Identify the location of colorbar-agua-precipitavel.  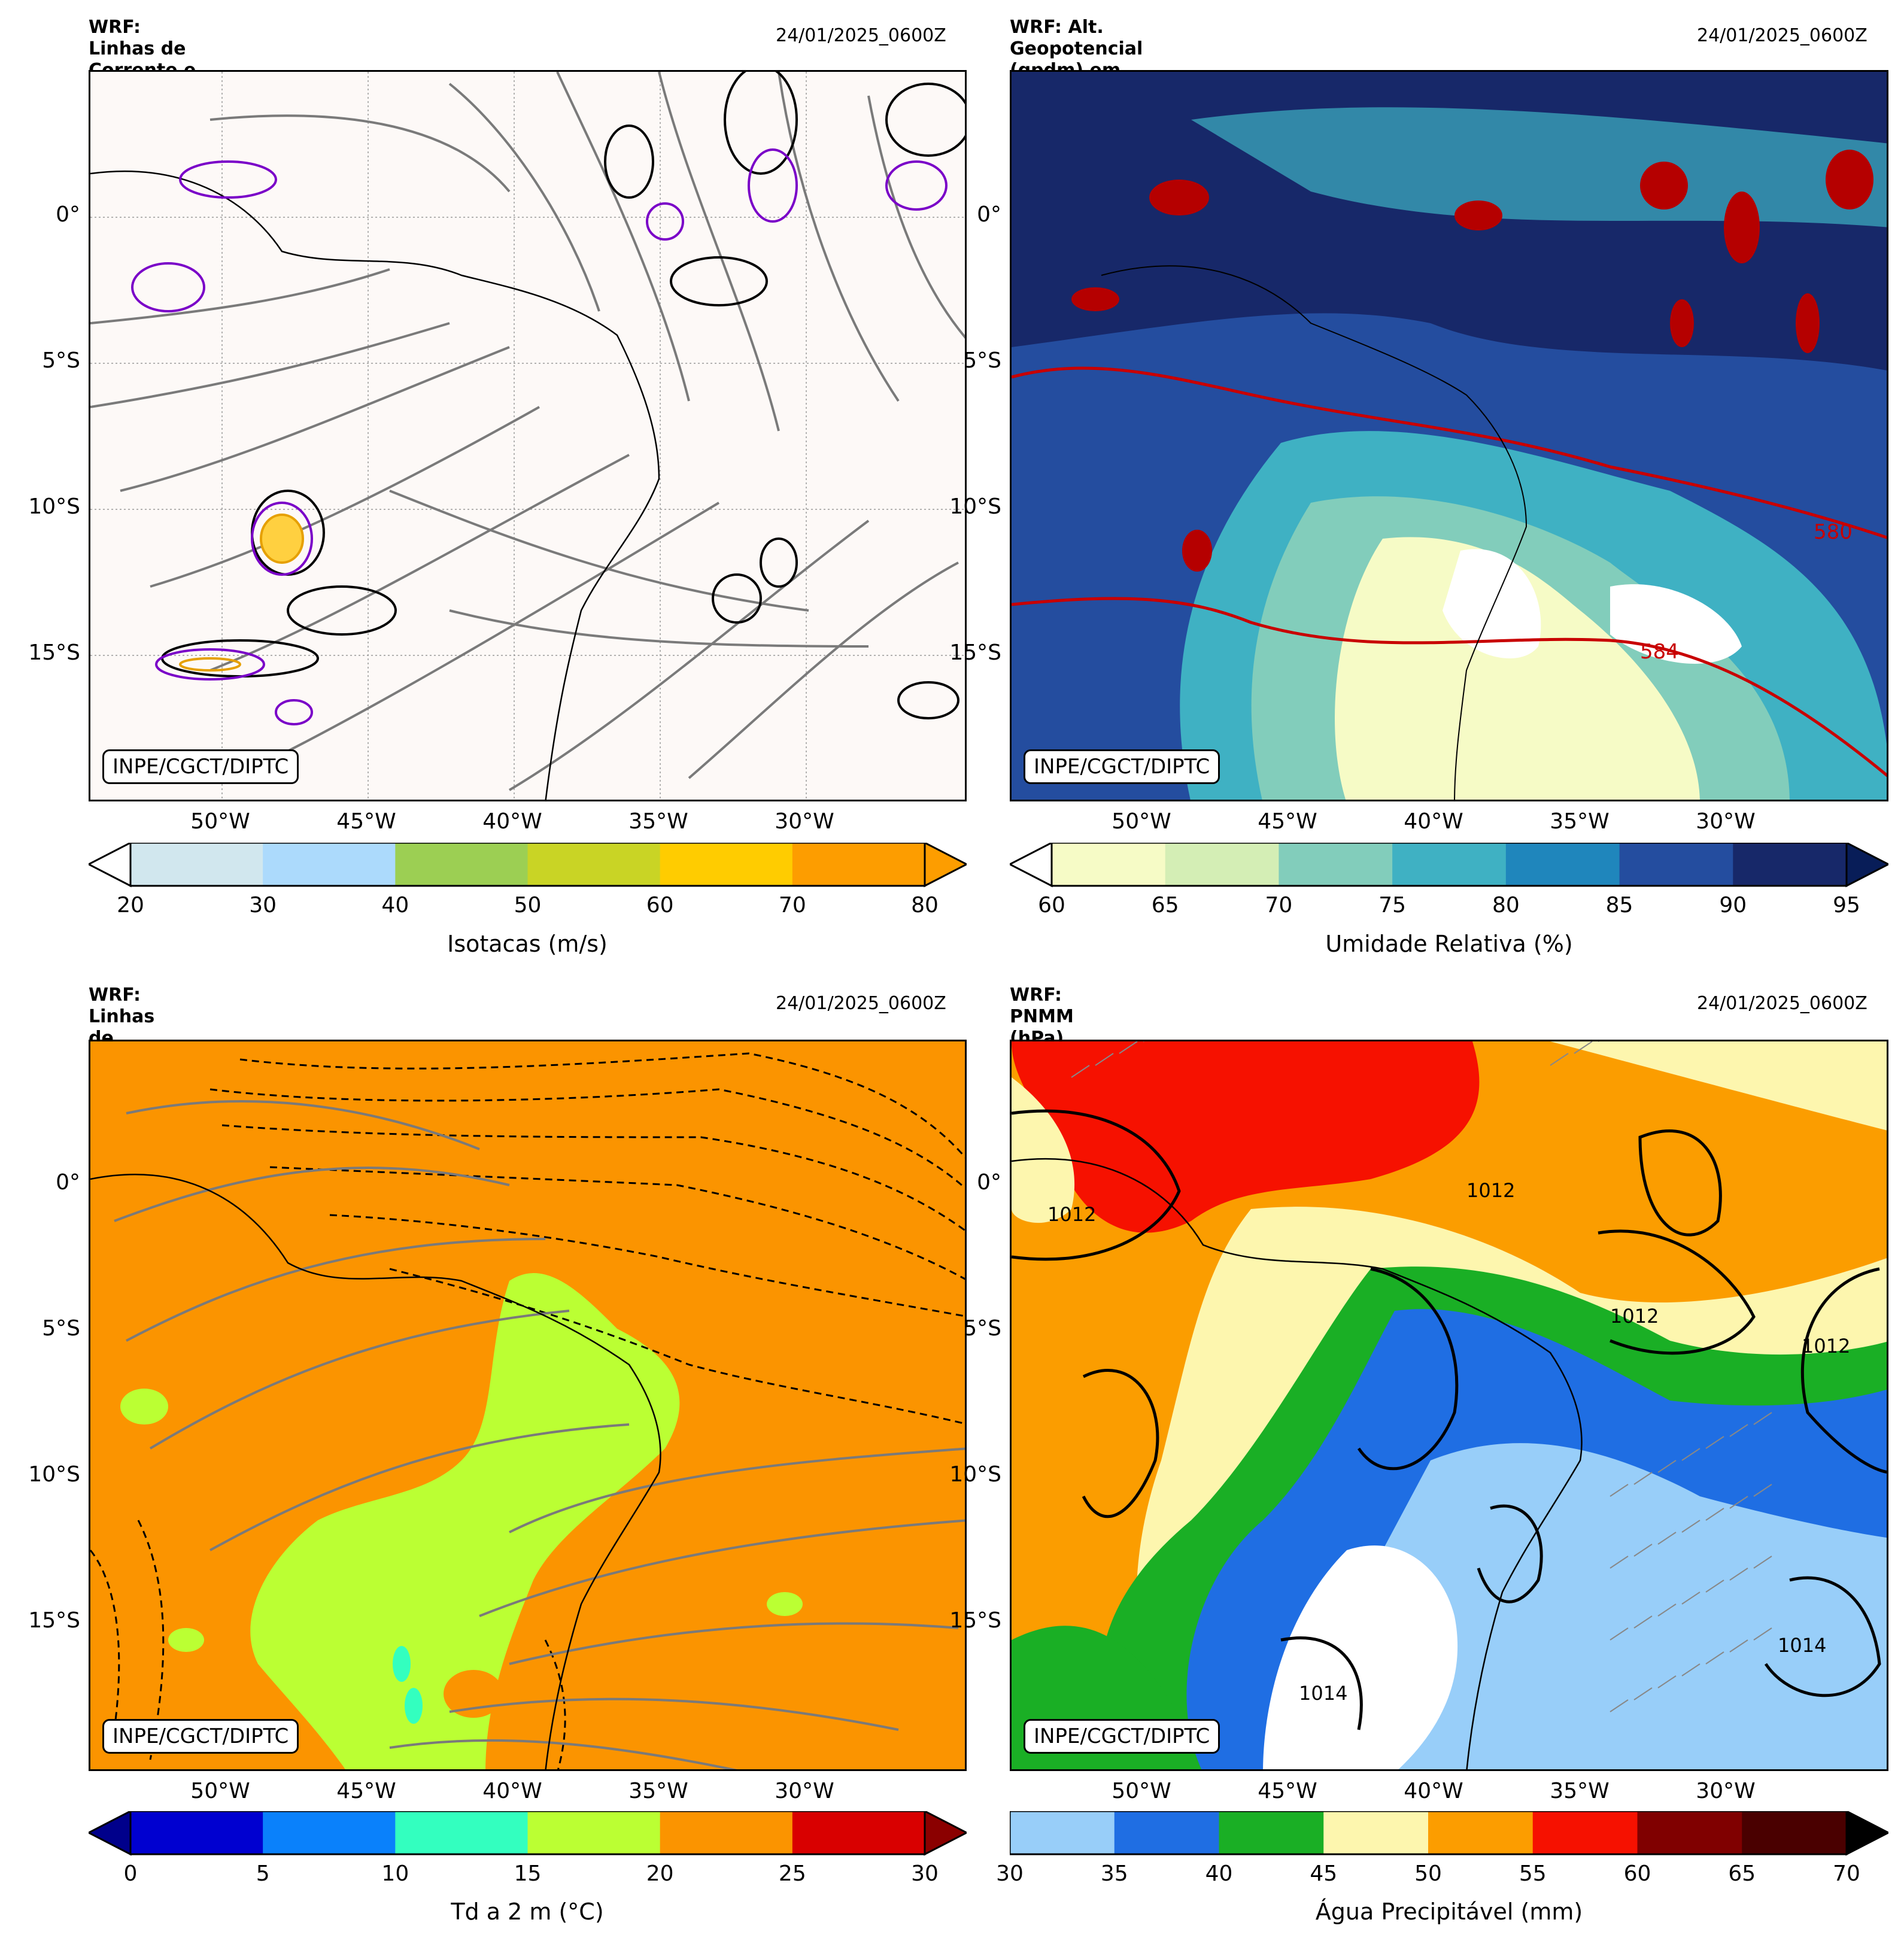
(1449, 1833).